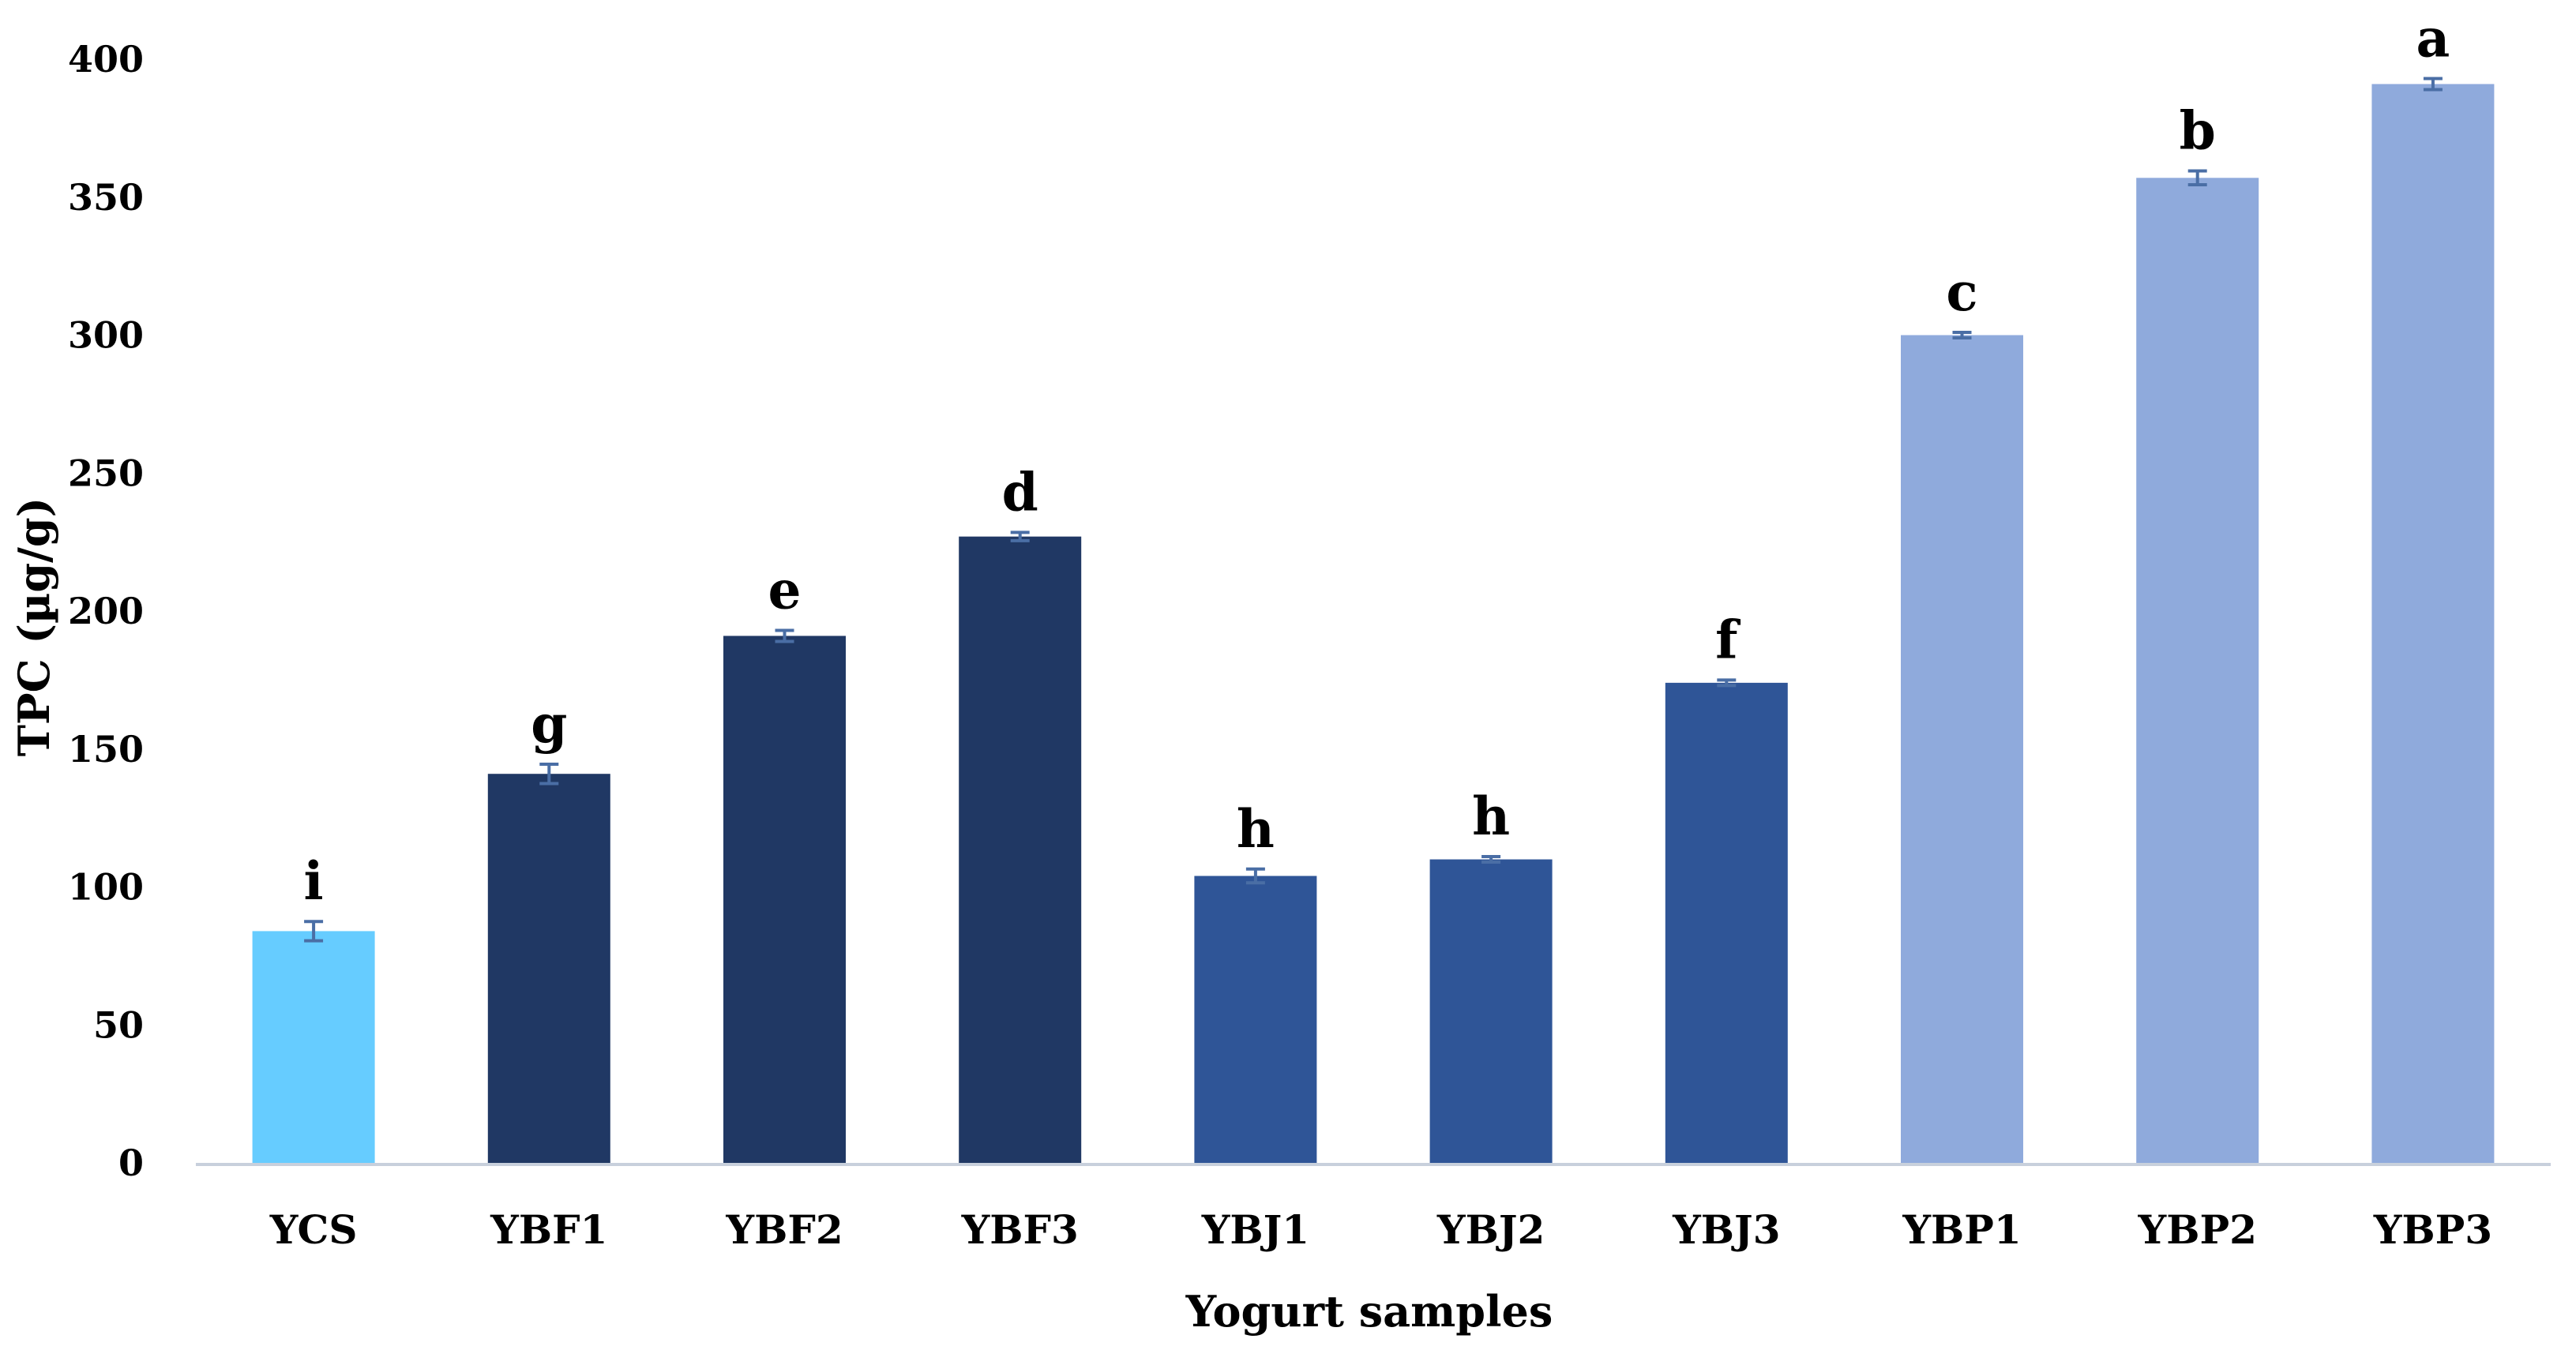 Image resolution: width=2576 pixels, height=1365 pixels. I want to click on y-tick-labels: 0 50 100 150 200 250 300 350 400, so click(106, 611).